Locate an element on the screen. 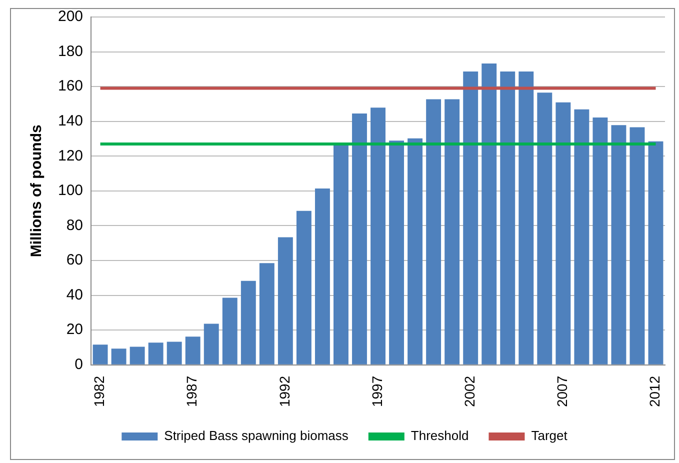 This screenshot has height=463, width=679. y-tick-label: 140 is located at coordinates (71, 121).